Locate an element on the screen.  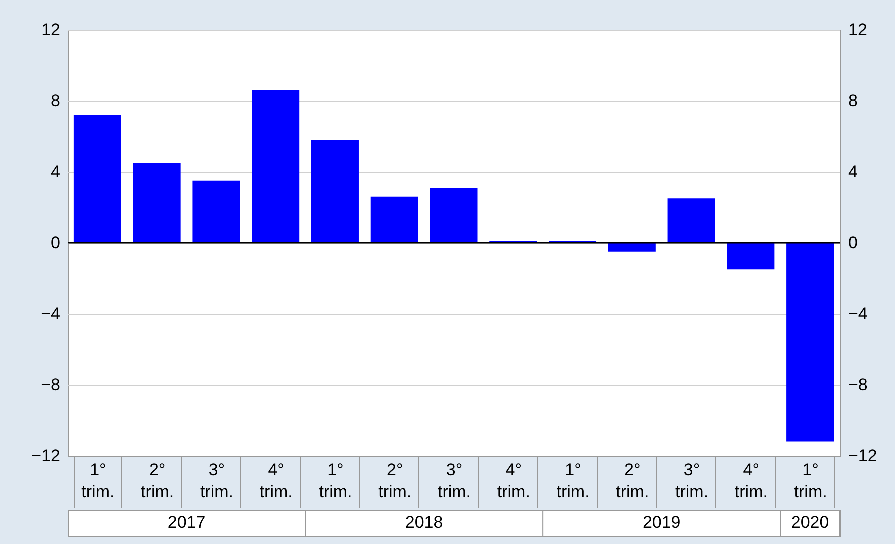
y-tick-label: 8 is located at coordinates (55, 101).